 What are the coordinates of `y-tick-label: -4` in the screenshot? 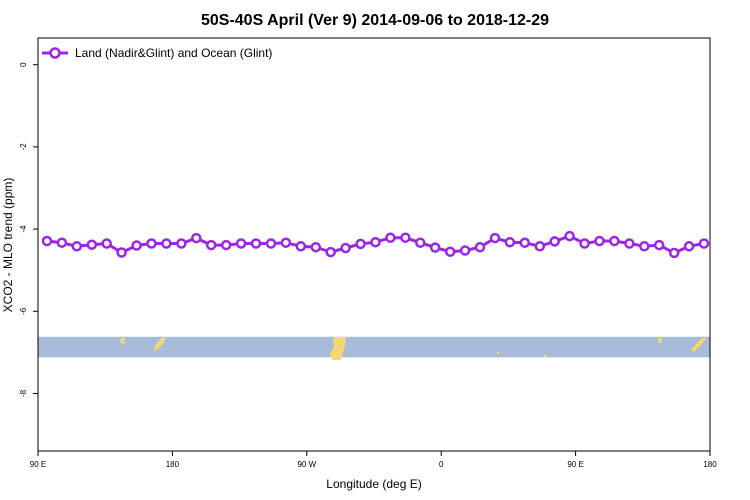 It's located at (23, 229).